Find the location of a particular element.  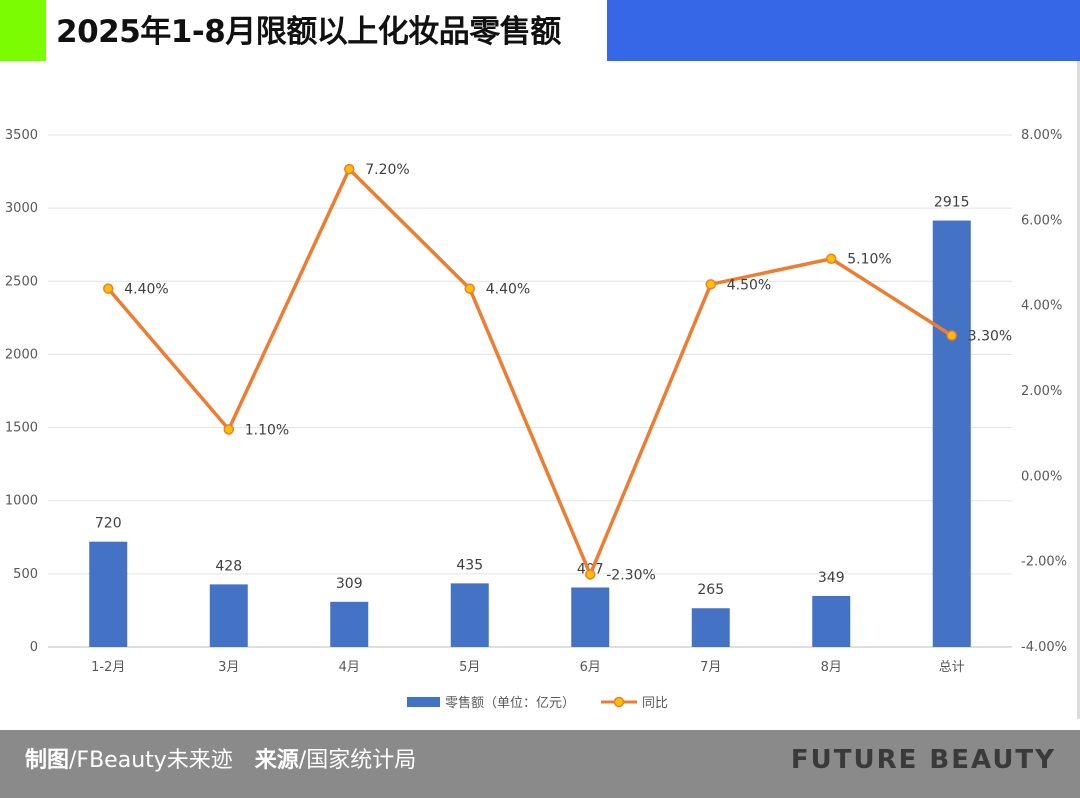

bar-data-label: 349 is located at coordinates (831, 578).